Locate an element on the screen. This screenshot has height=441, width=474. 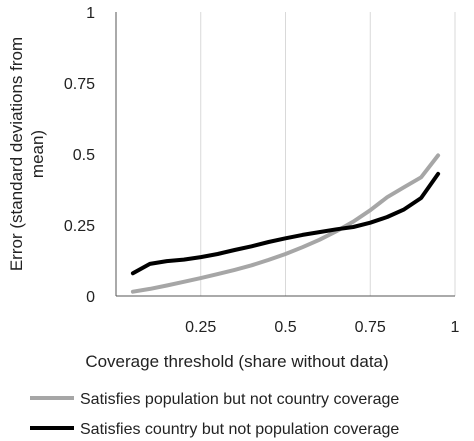
y-axis-title-line-2: mean) is located at coordinates (37, 154).